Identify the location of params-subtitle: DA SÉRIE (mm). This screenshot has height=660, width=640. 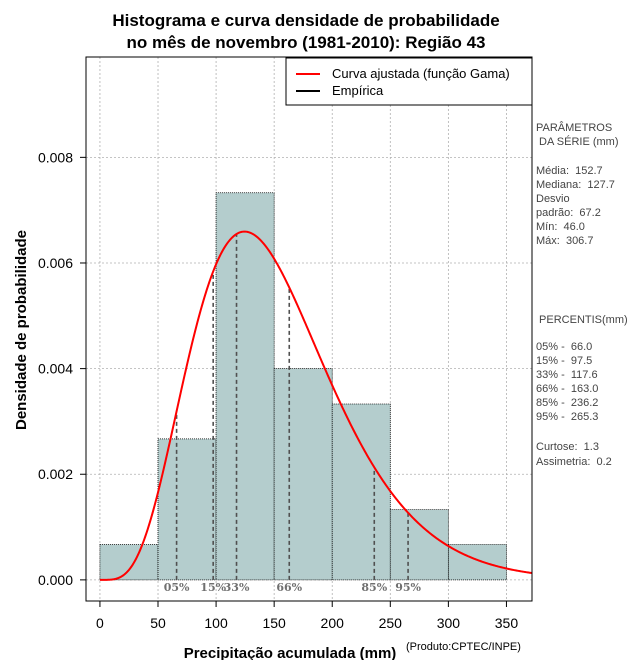
(577, 142).